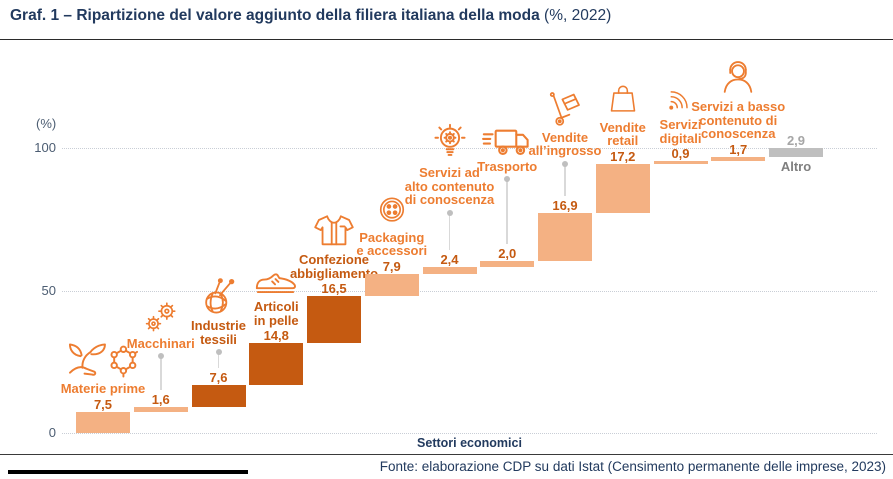  What do you see at coordinates (449, 186) in the screenshot?
I see `label-servizi-ad-alto-contenuto-di-conoscenza: Servizi ad alto contenuto di conoscenza` at bounding box center [449, 186].